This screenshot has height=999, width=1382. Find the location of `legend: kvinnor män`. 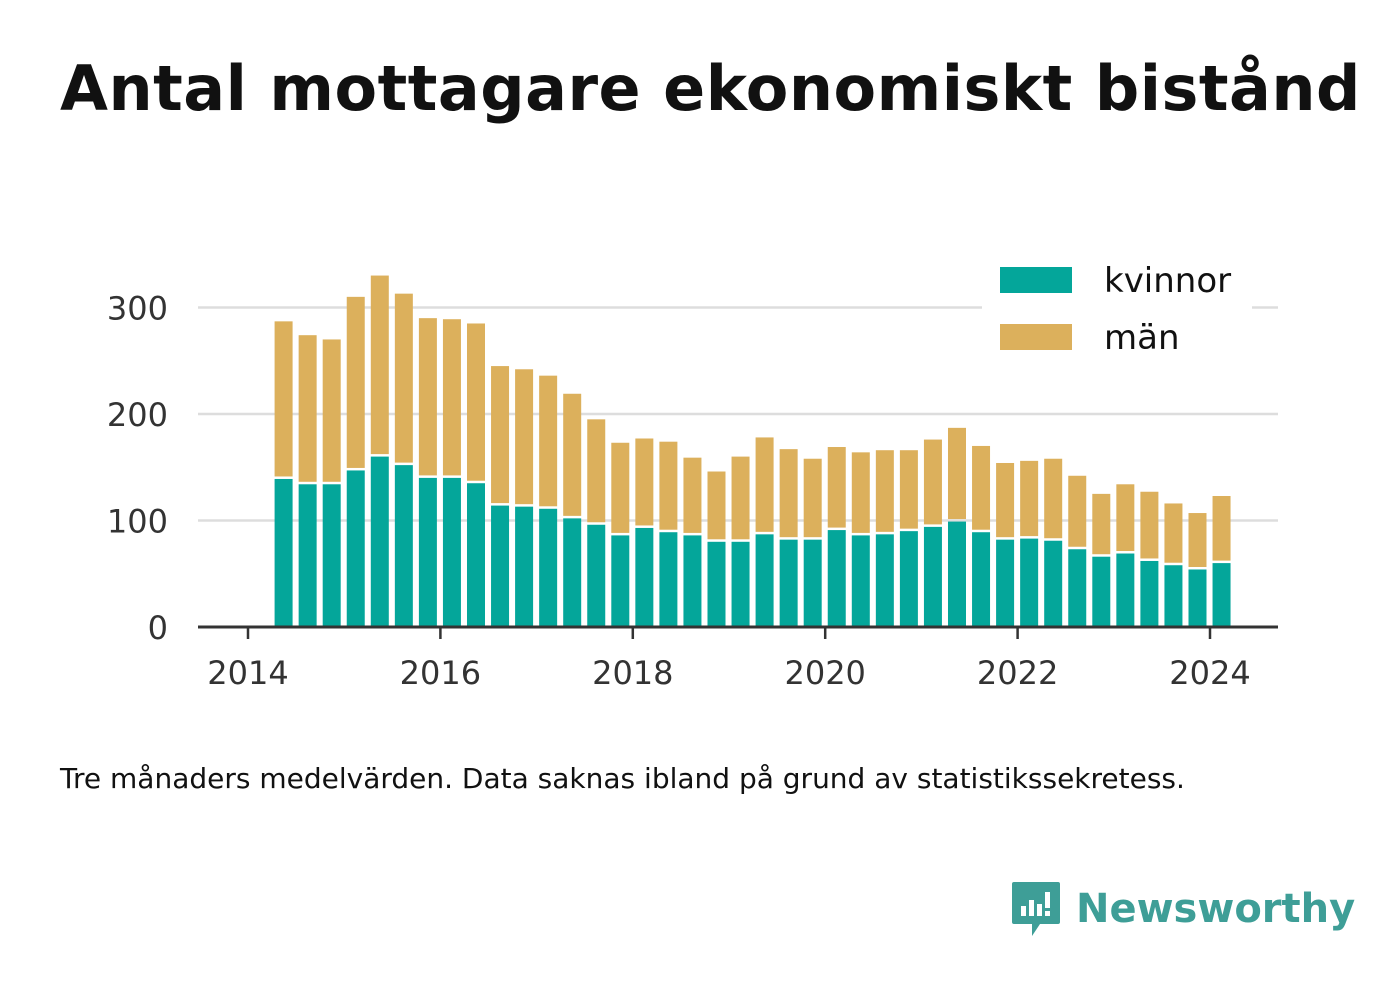

legend: kvinnor män is located at coordinates (1117, 311).